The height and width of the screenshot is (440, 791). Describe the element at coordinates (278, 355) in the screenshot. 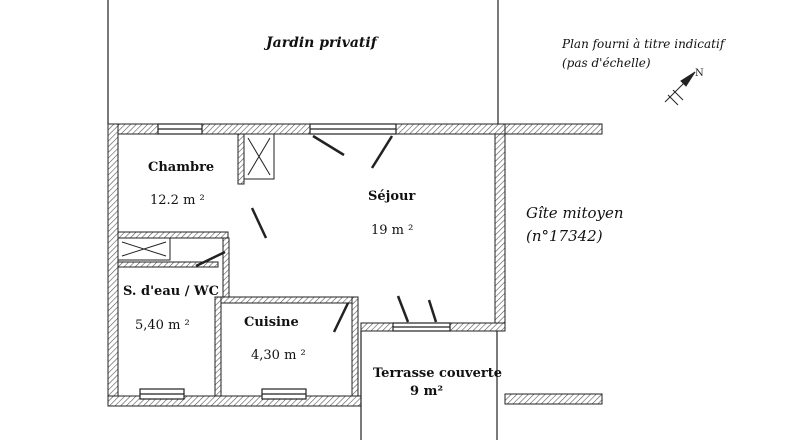

I see `room-cuisine-area: 4,30 m ²` at that location.